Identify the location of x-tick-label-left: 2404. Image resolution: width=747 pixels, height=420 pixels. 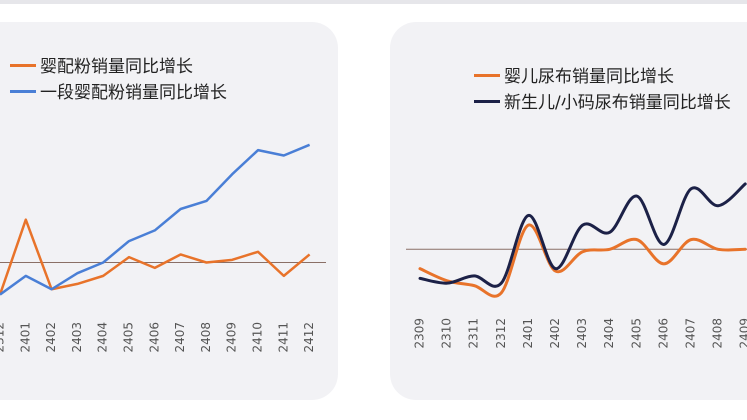
(103, 337).